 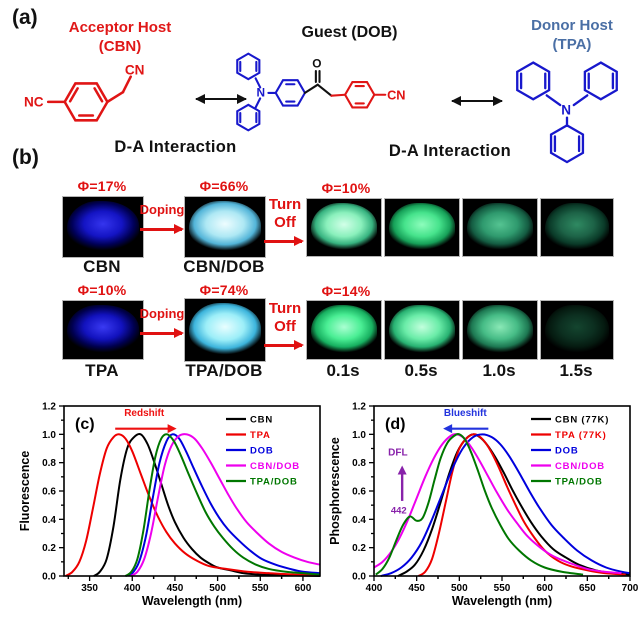 I want to click on y-axis-label: Phosphorescence, so click(x=335, y=491).